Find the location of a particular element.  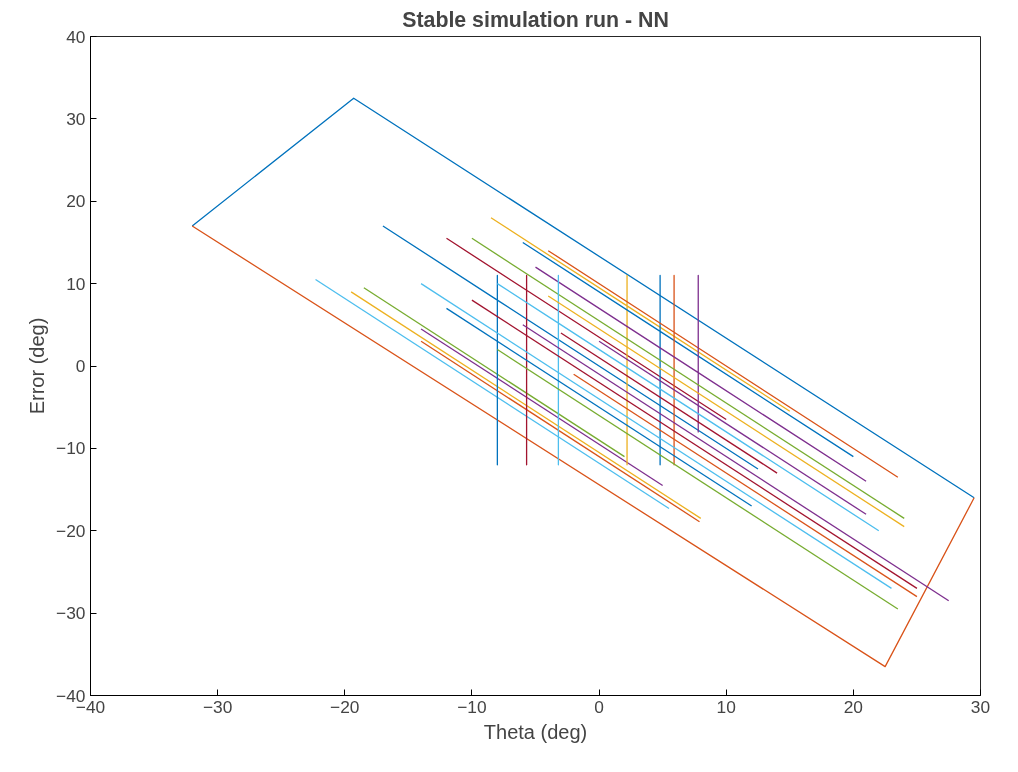

y-tick-label: 20 is located at coordinates (76, 201).